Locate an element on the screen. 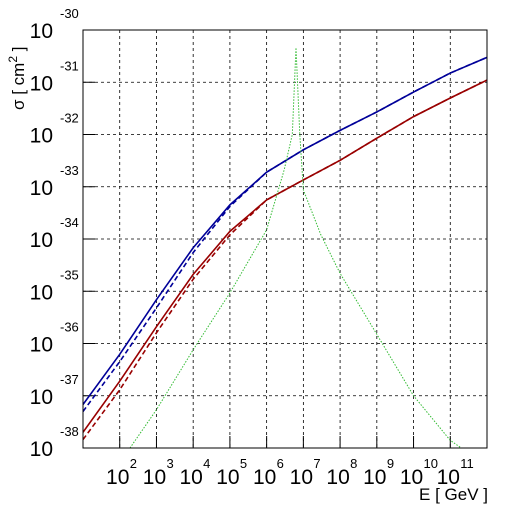 The height and width of the screenshot is (513, 510). y-tick-exponent: -34 is located at coordinates (69, 222).